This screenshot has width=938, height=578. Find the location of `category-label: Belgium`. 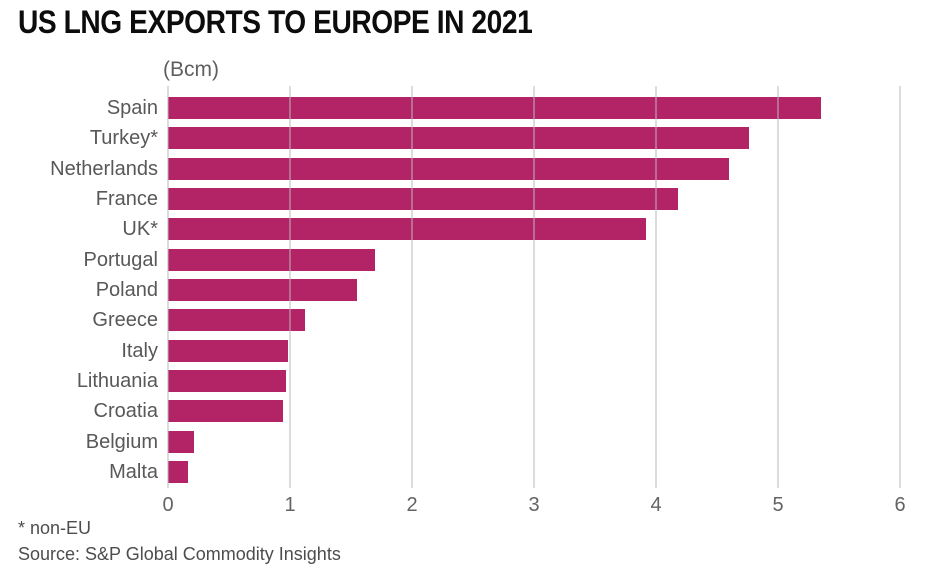

category-label: Belgium is located at coordinates (121, 441).